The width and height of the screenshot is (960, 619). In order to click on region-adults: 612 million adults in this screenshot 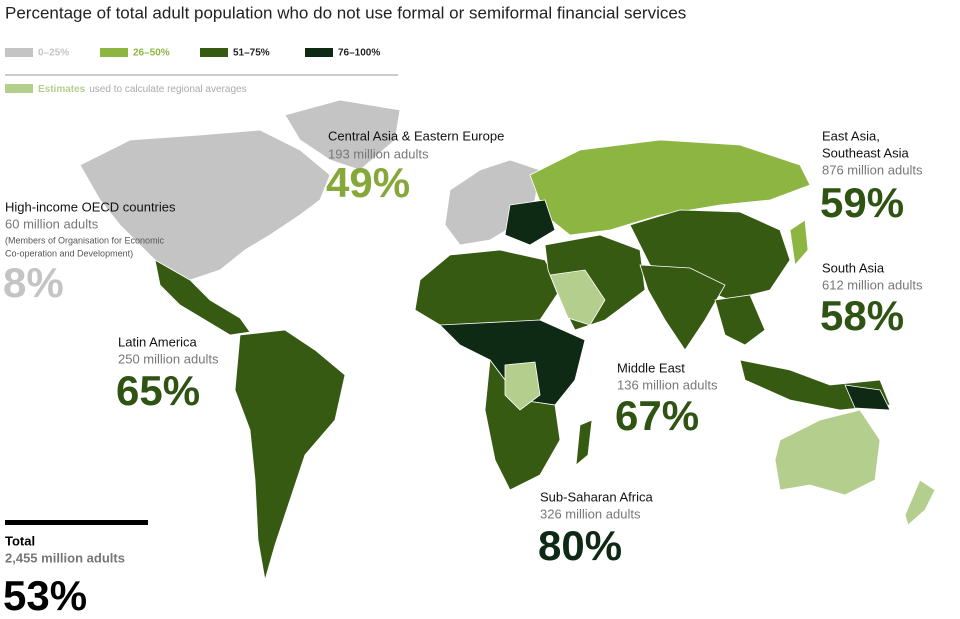, I will do `click(872, 284)`.